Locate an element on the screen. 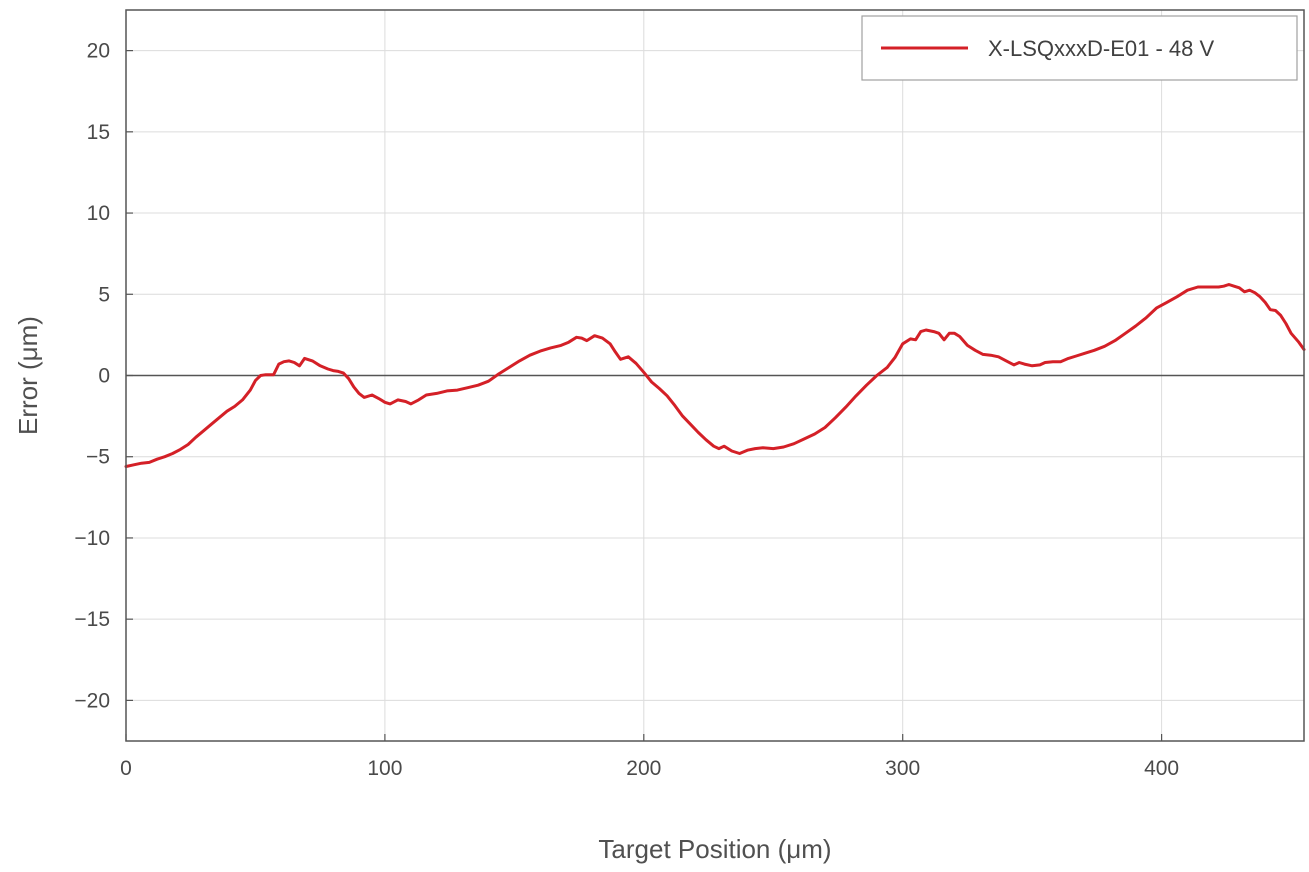 The image size is (1309, 872). y-tick-label: 5 is located at coordinates (104, 294).